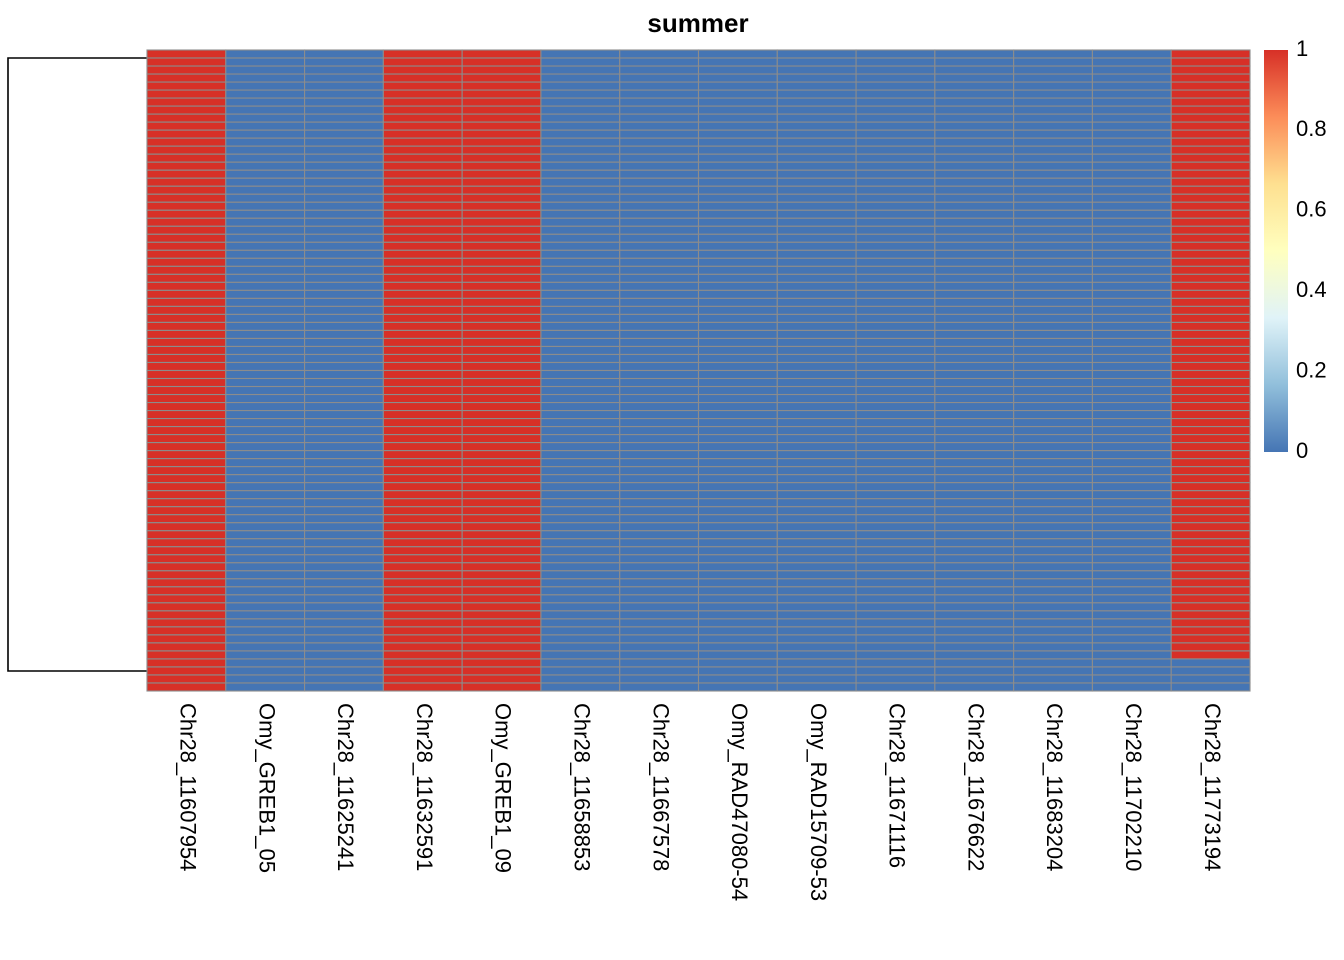 This screenshot has height=960, width=1344. What do you see at coordinates (266, 788) in the screenshot?
I see `column-label: Omy_GREB1_05` at bounding box center [266, 788].